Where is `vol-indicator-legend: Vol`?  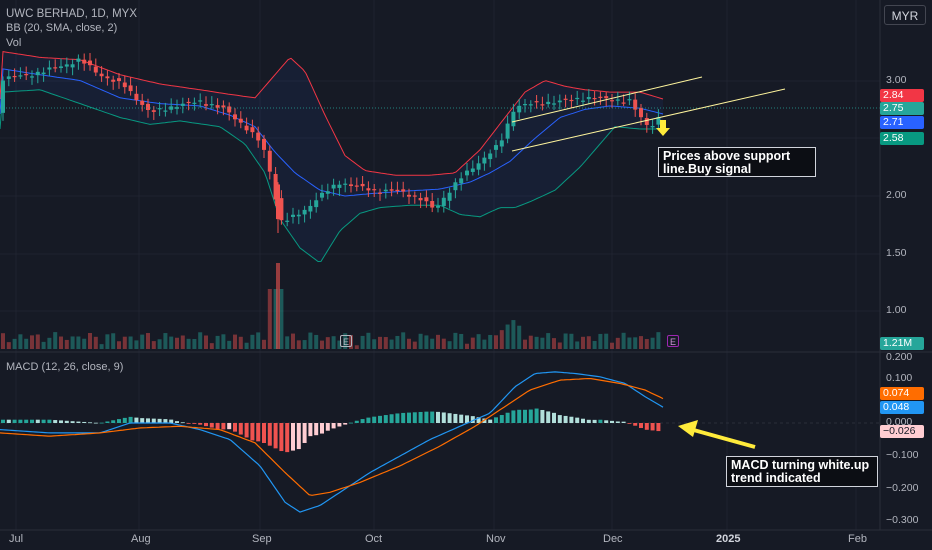 vol-indicator-legend: Vol is located at coordinates (14, 43).